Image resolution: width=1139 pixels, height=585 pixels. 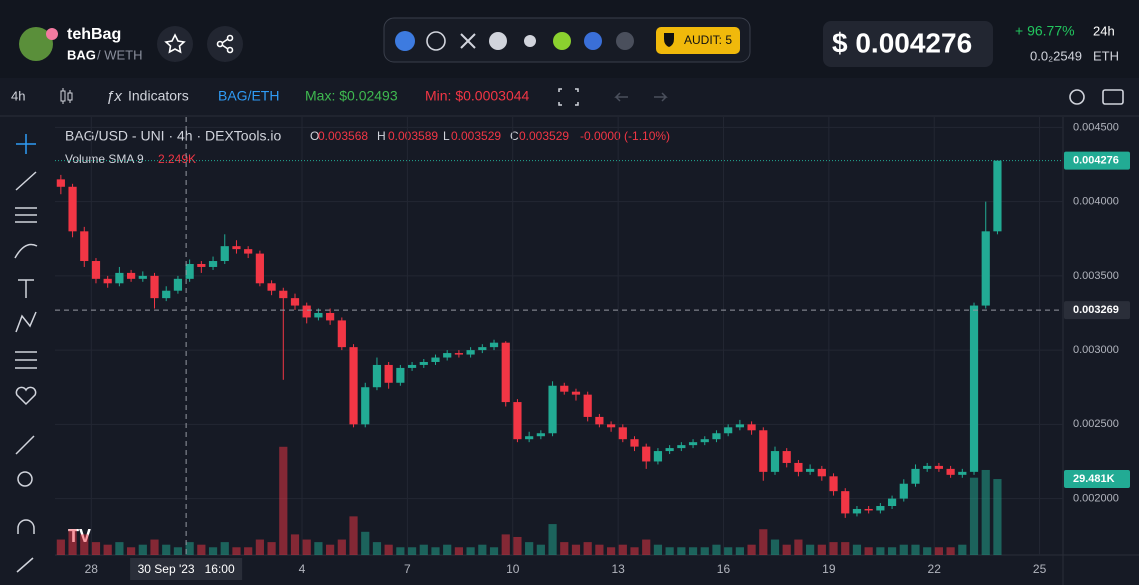 What do you see at coordinates (158, 96) in the screenshot?
I see `indicators-button: Indicators` at bounding box center [158, 96].